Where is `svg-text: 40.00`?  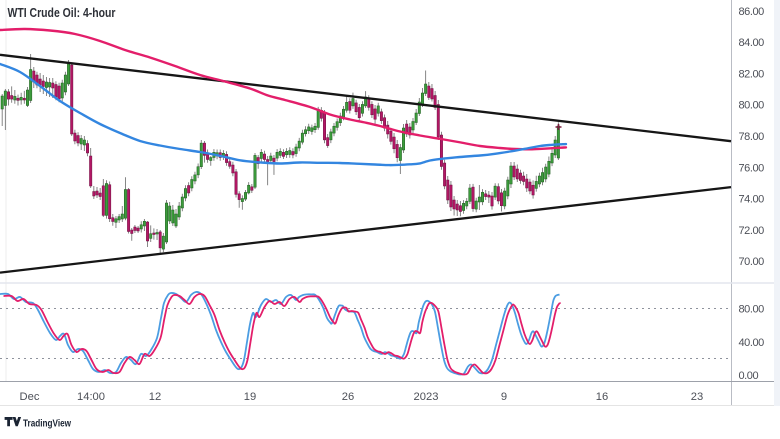
svg-text: 40.00 is located at coordinates (752, 343).